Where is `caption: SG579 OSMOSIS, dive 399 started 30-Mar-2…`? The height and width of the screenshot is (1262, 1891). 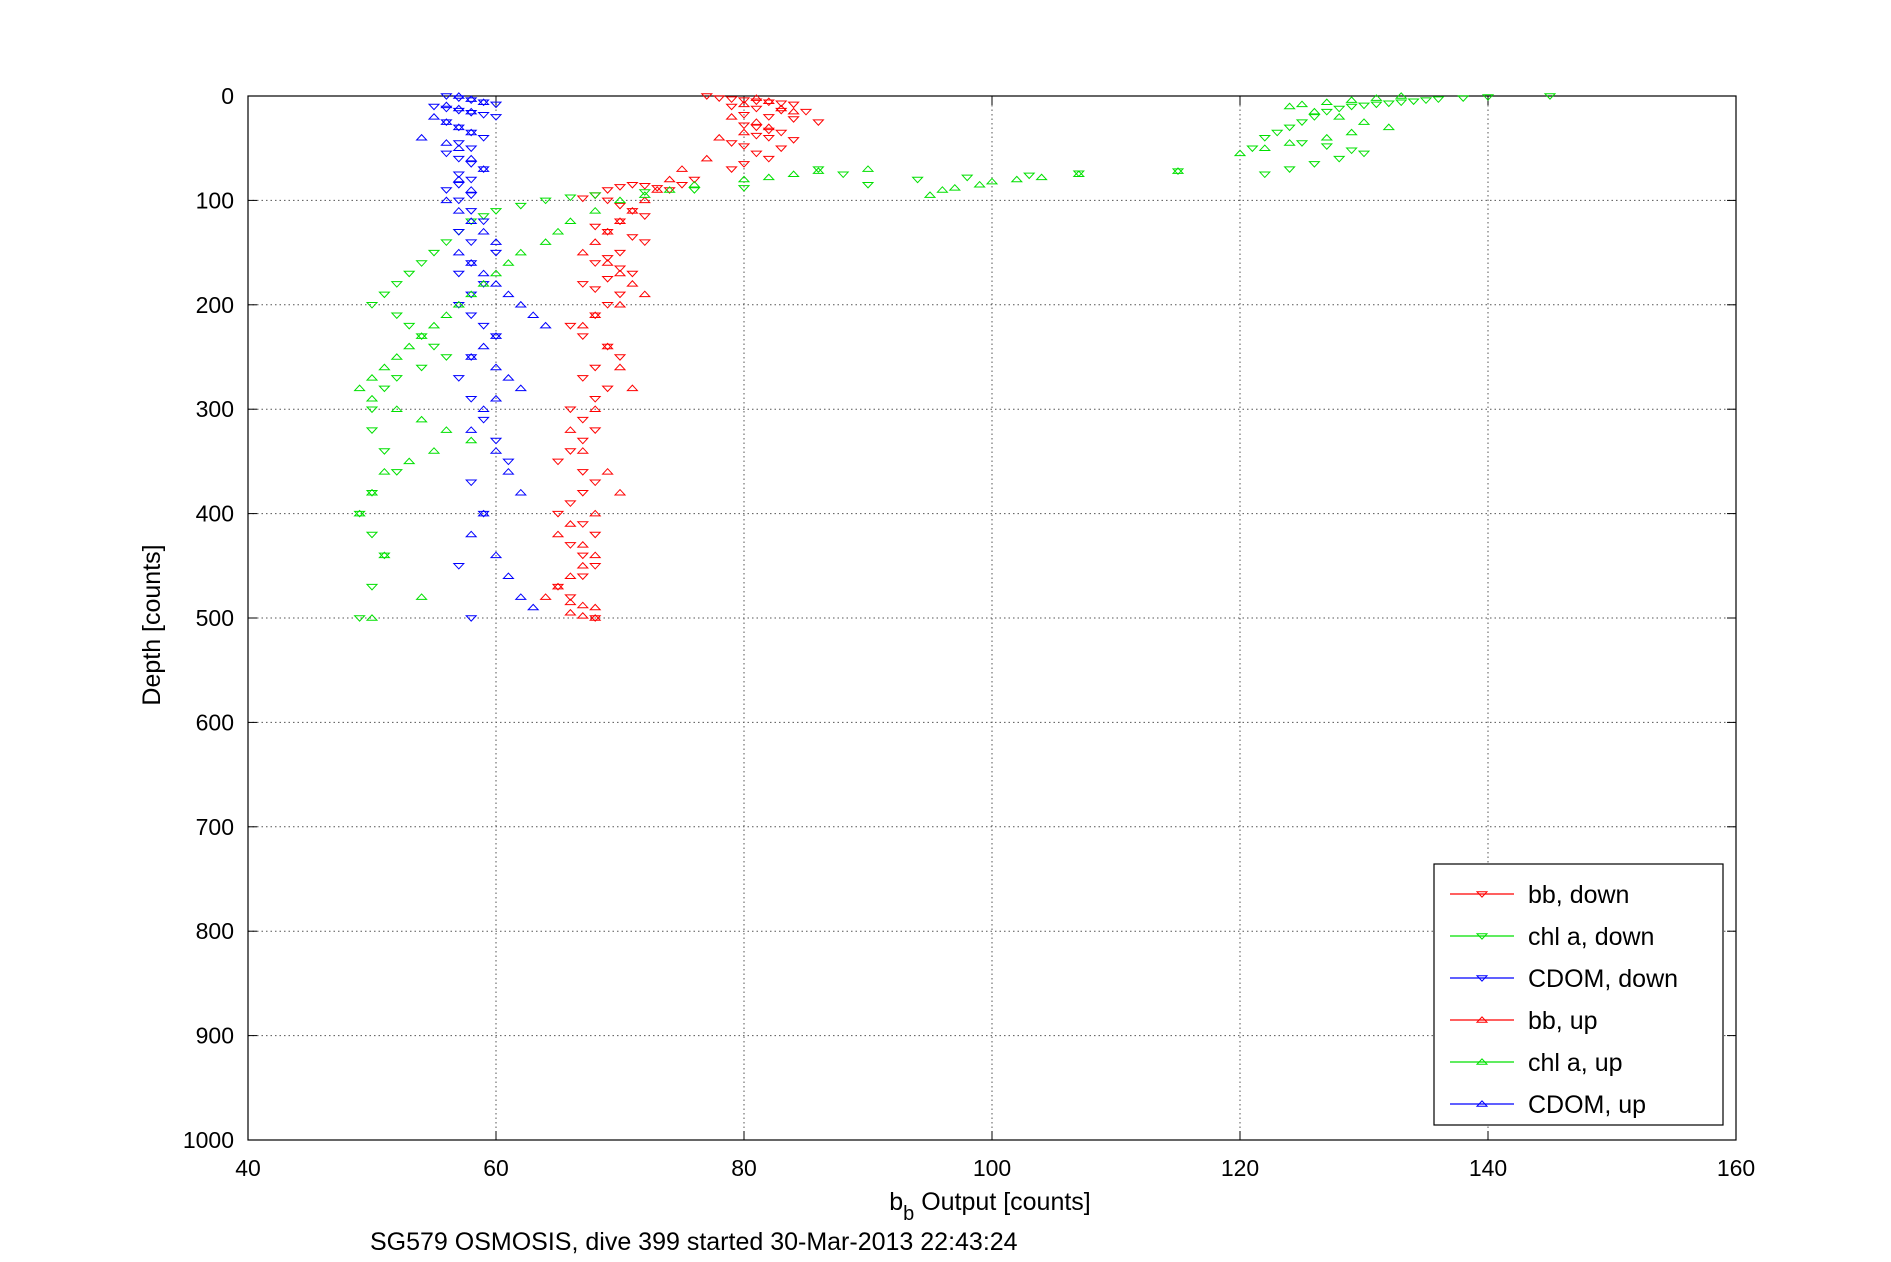 caption: SG579 OSMOSIS, dive 399 started 30-Mar-2… is located at coordinates (694, 1242).